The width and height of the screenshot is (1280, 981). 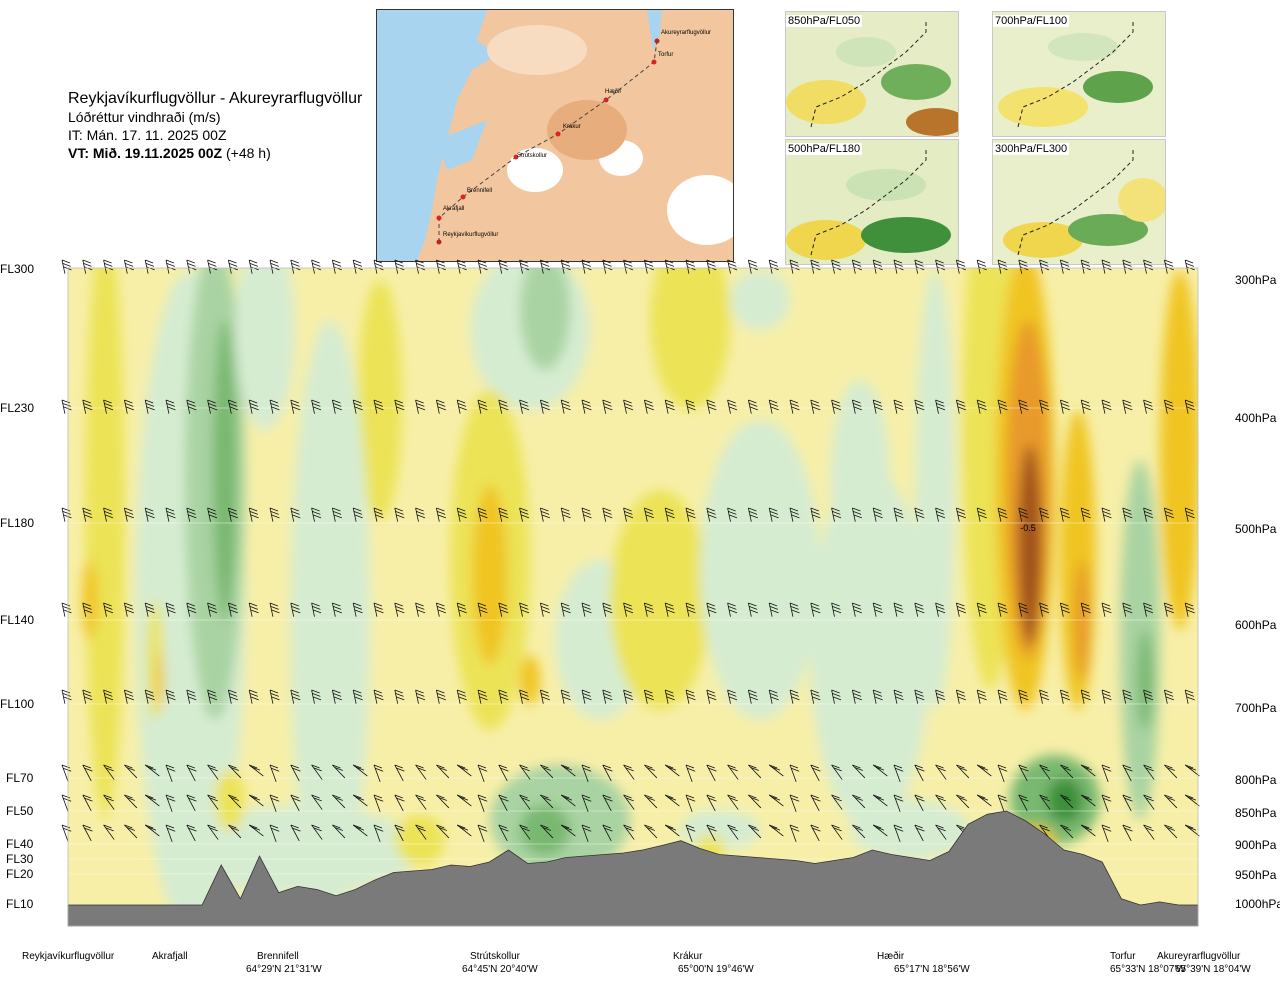 What do you see at coordinates (480, 191) in the screenshot?
I see `map-label-brennifell: Brennifell` at bounding box center [480, 191].